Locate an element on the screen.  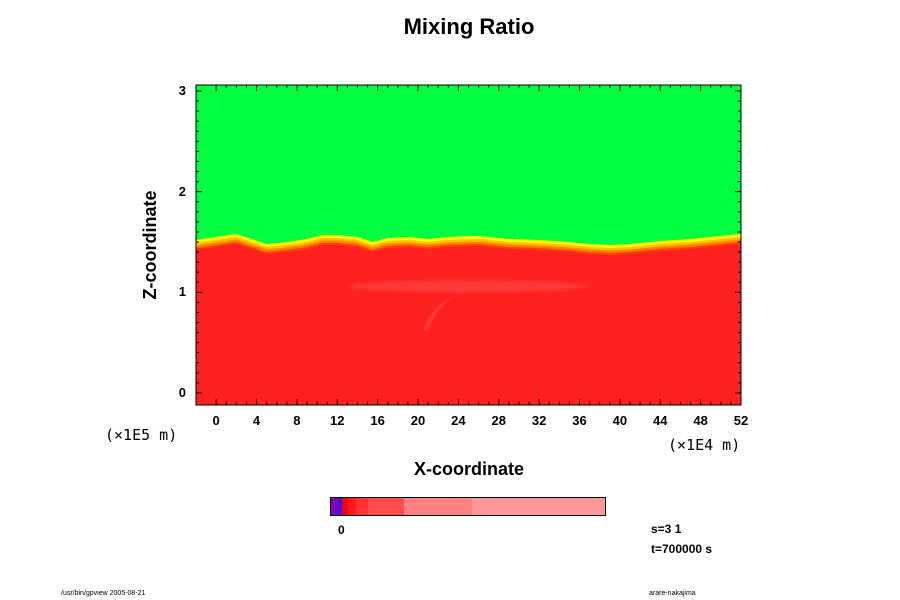
y-tick-label: 3 is located at coordinates (182, 91).